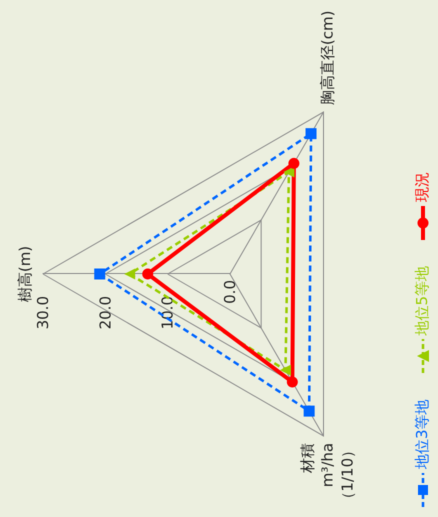 The image size is (438, 517). I want to click on text: 地位5等地, so click(422, 301).